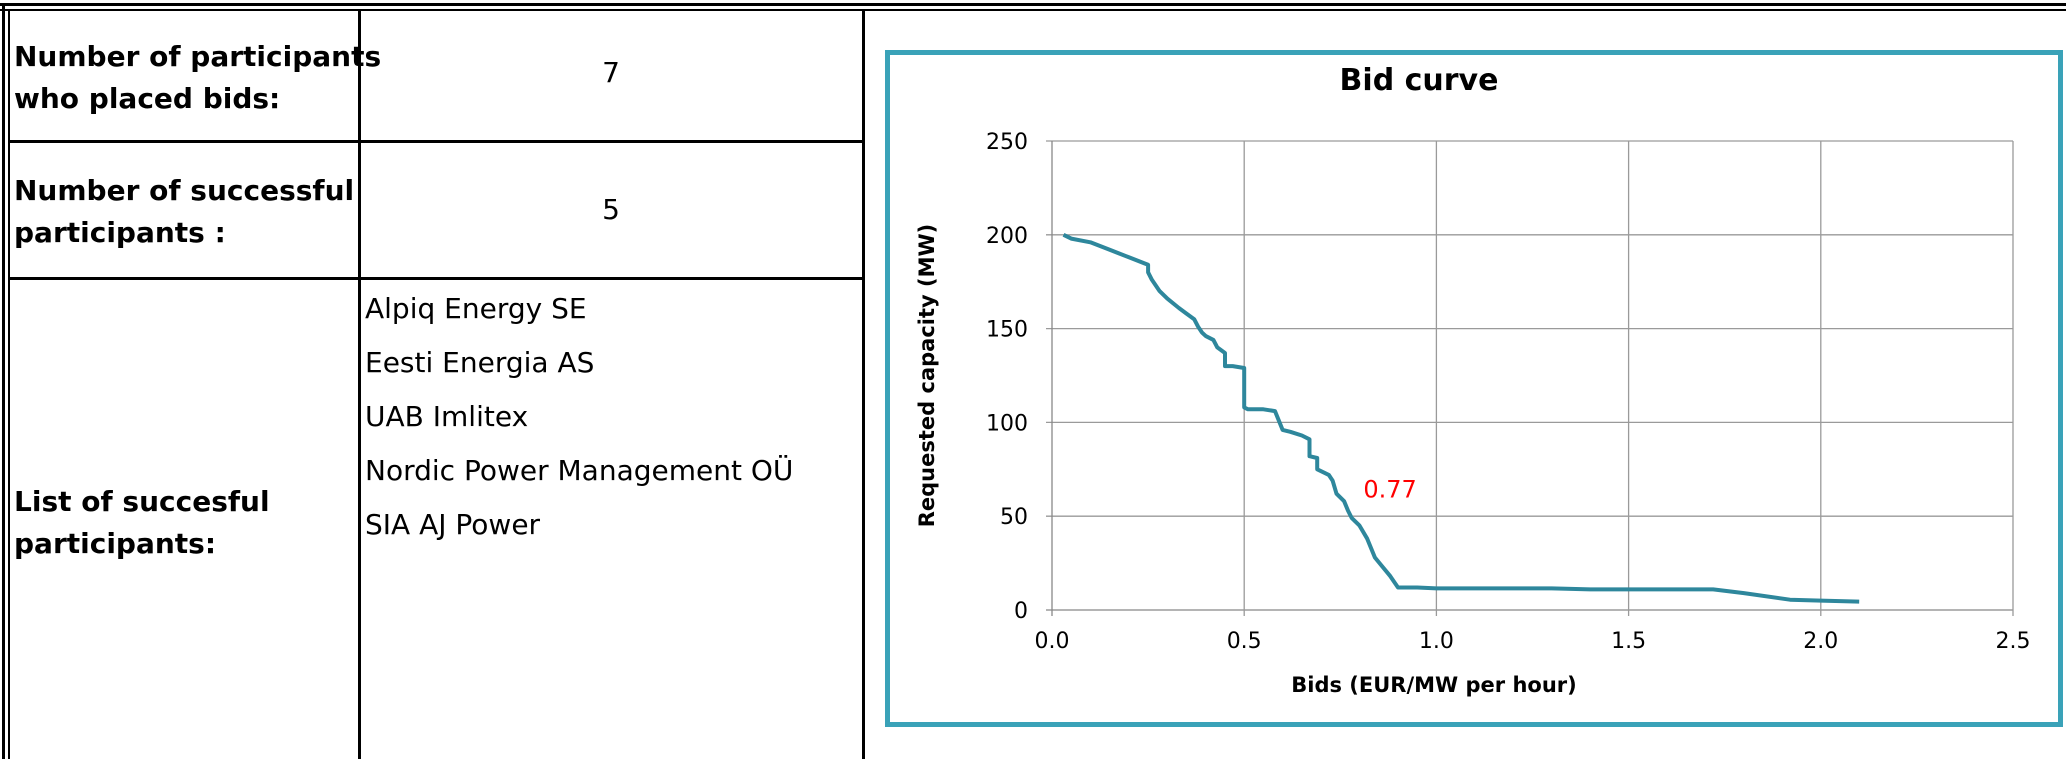  What do you see at coordinates (611, 72) in the screenshot?
I see `participants-bid-value: 7` at bounding box center [611, 72].